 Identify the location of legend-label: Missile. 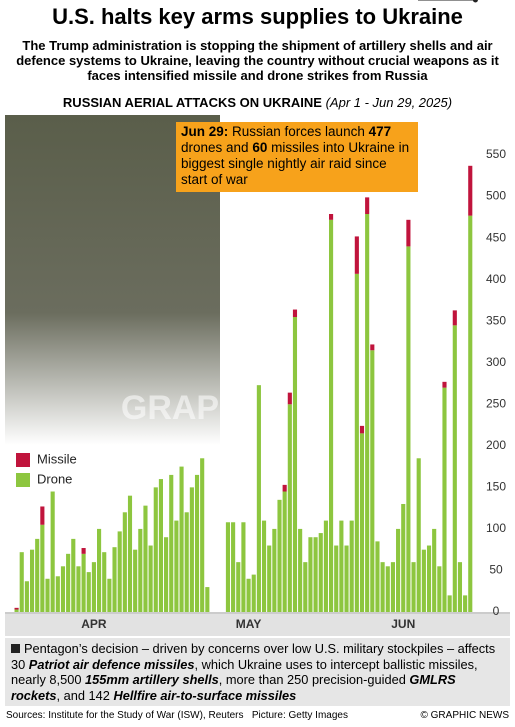
(57, 458).